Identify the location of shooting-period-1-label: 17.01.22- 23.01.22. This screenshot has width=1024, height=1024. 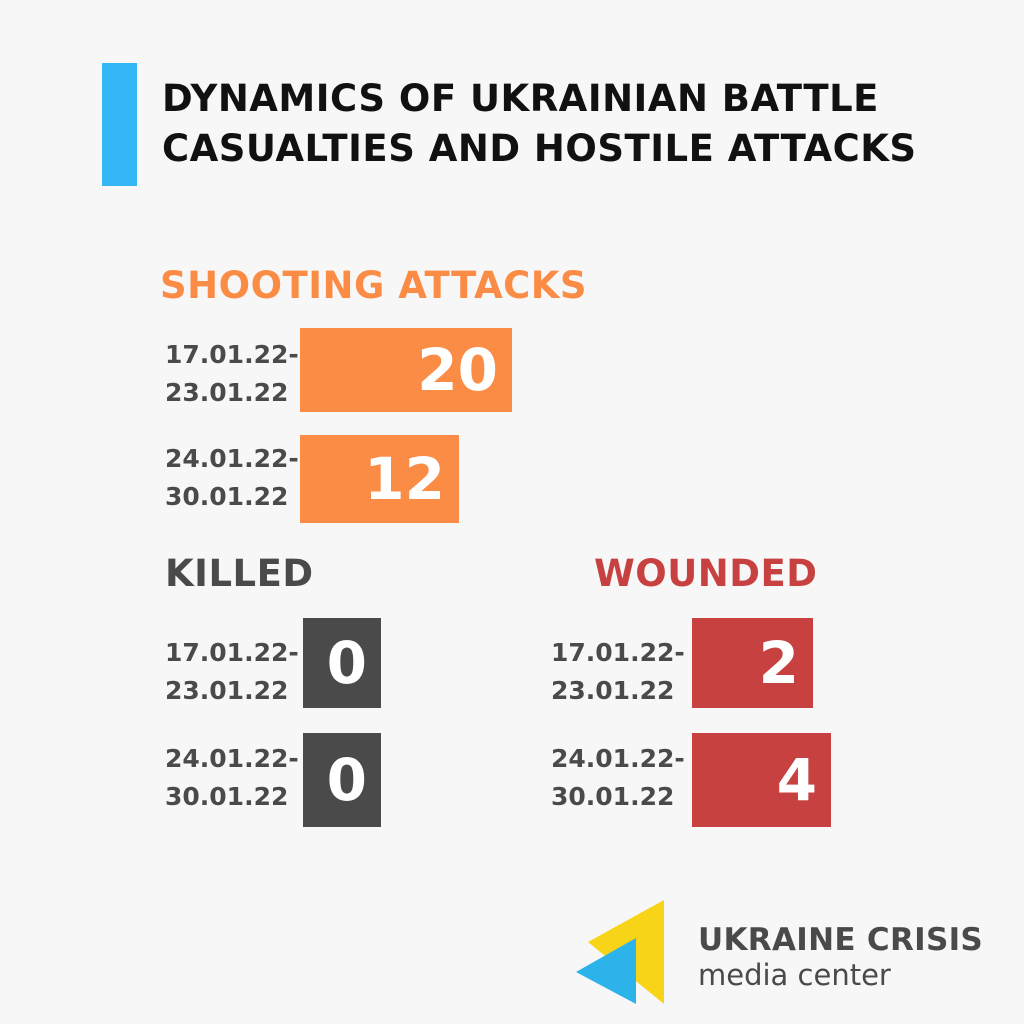
(232, 374).